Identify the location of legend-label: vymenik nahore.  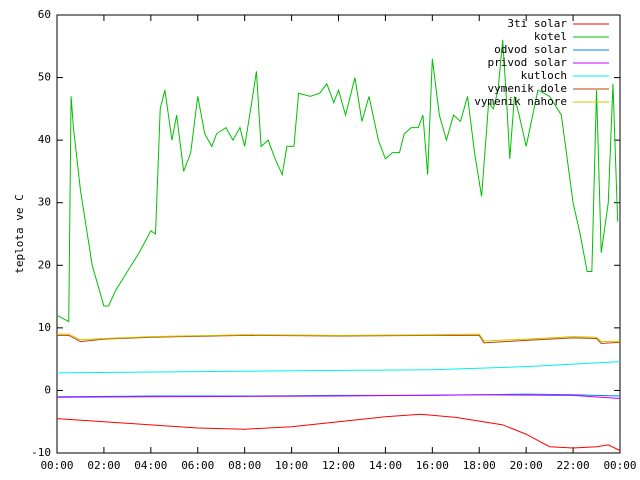
(520, 101).